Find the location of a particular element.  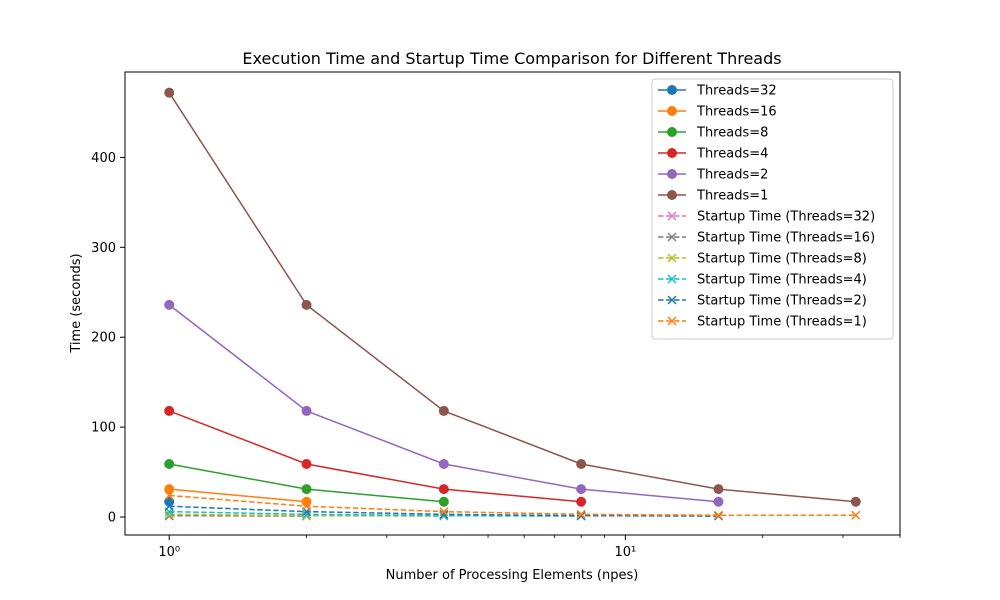

x-axis-label: Number of Processing Elements (npes) is located at coordinates (512, 575).